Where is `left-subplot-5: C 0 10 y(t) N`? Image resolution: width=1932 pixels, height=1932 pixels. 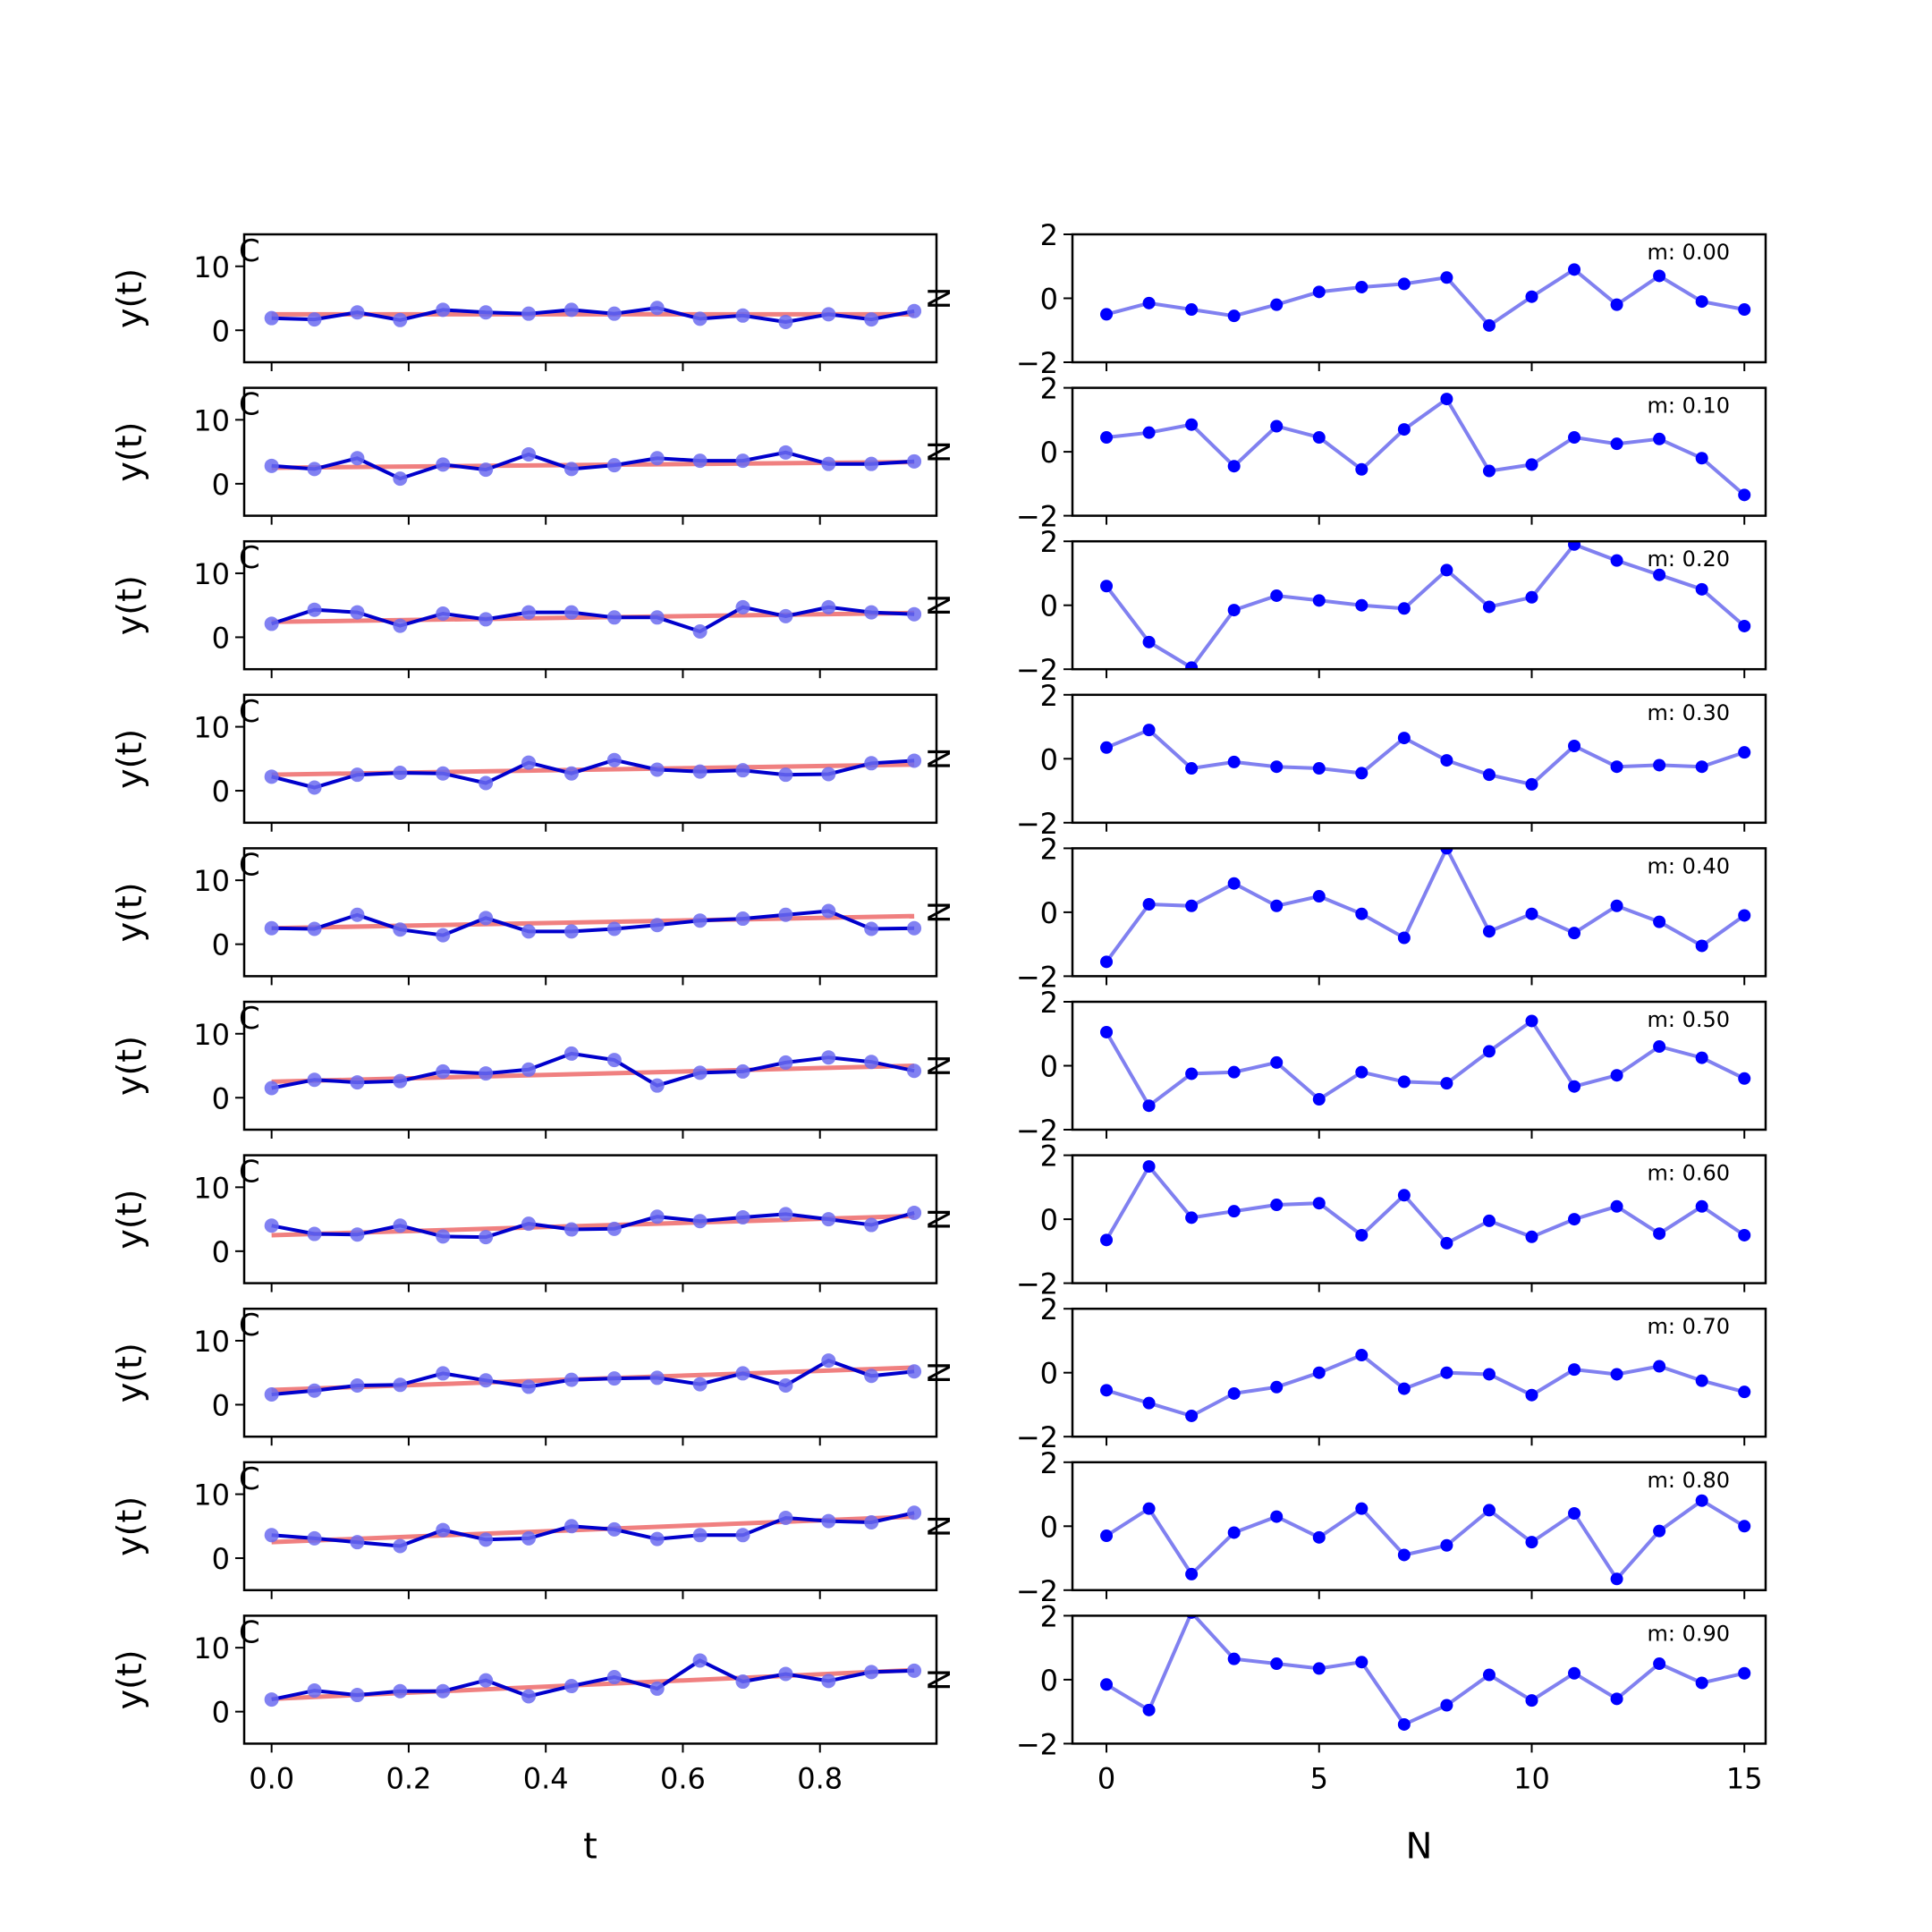
left-subplot-5: C 0 10 y(t) N is located at coordinates (534, 1069).